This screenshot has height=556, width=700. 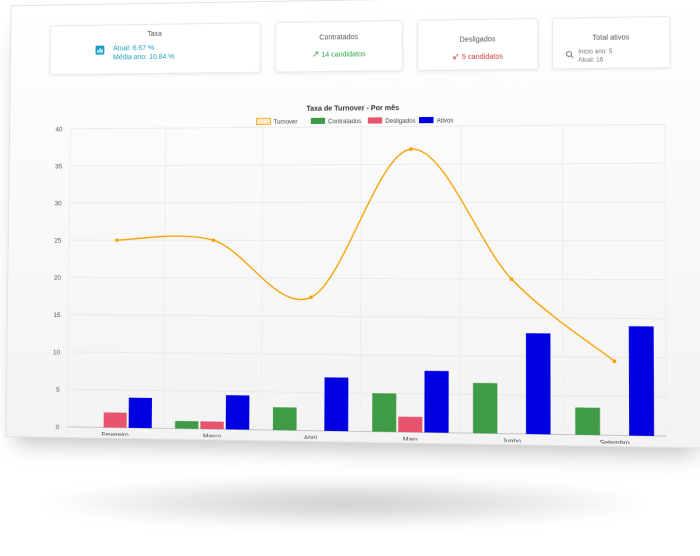 I want to click on legend-label: Desligados, so click(x=400, y=122).